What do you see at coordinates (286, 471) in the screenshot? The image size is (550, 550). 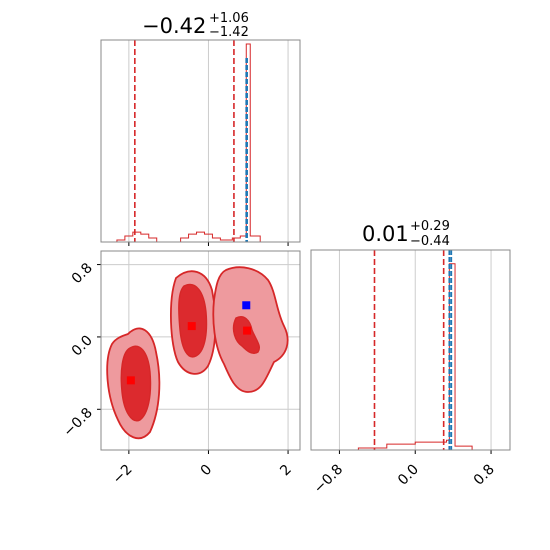 I see `x-tick-label: 2` at bounding box center [286, 471].